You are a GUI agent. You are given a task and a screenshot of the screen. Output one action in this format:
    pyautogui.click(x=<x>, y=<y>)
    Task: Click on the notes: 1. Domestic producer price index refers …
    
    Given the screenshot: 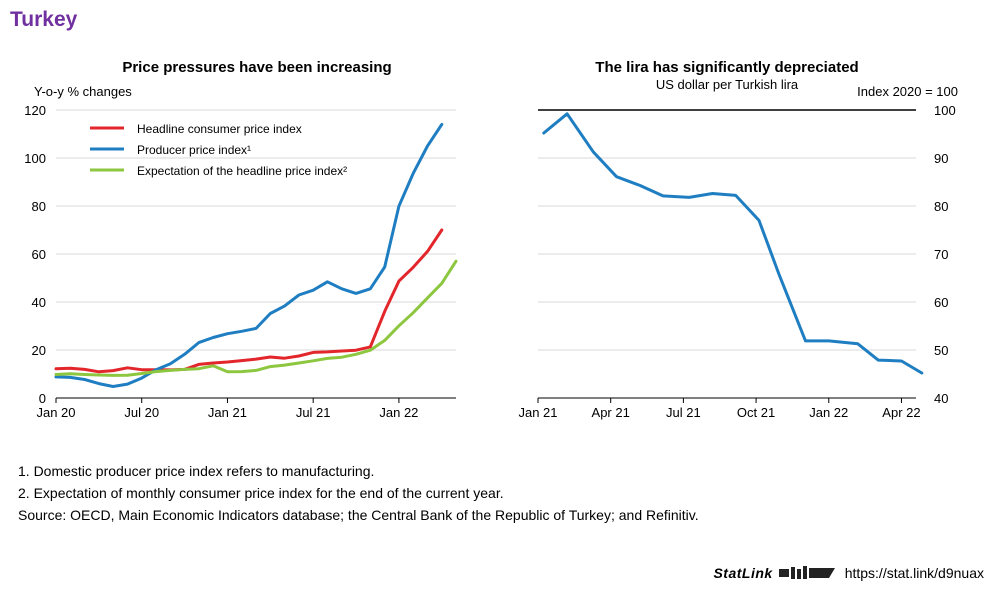 What is the action you would take?
    pyautogui.click(x=358, y=493)
    